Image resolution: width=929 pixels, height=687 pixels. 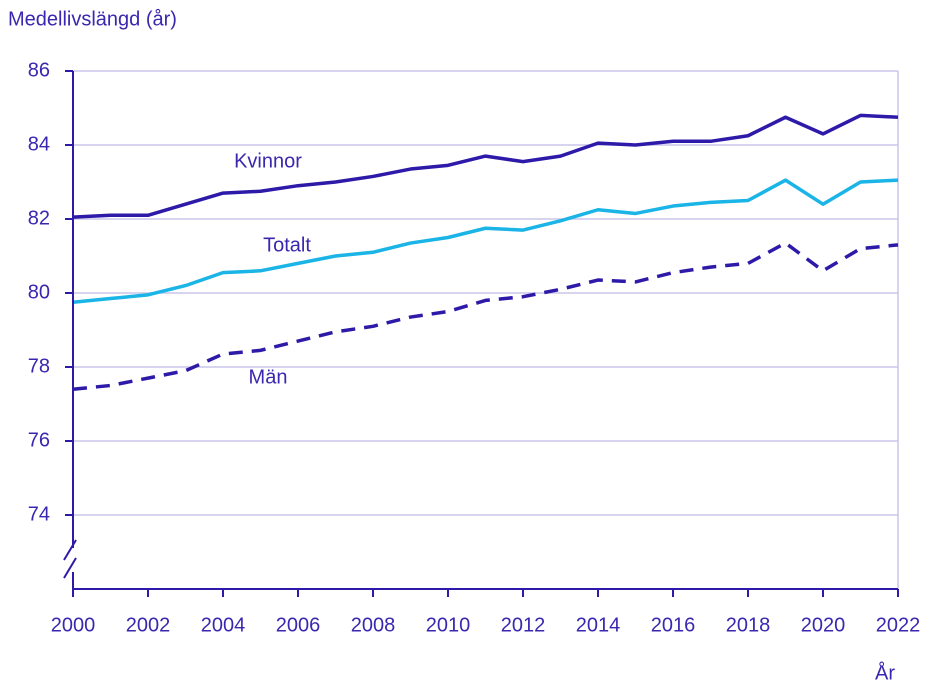 I want to click on series-label: Totalt, so click(x=287, y=245).